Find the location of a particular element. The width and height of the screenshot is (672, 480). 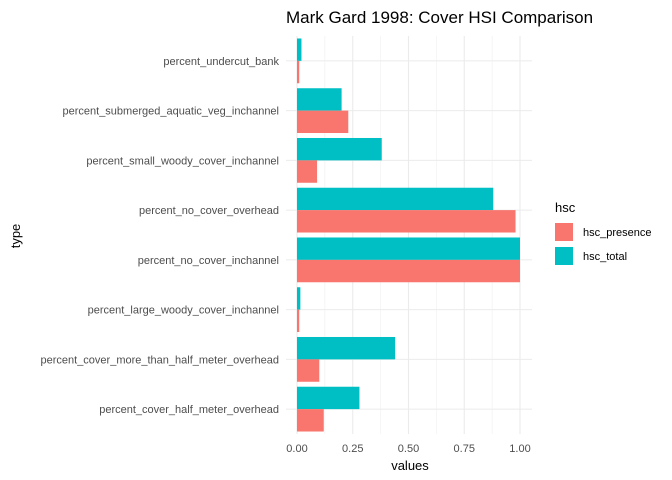

chart-title: Mark Gard 1998: Cover HSI Comparison is located at coordinates (439, 17).